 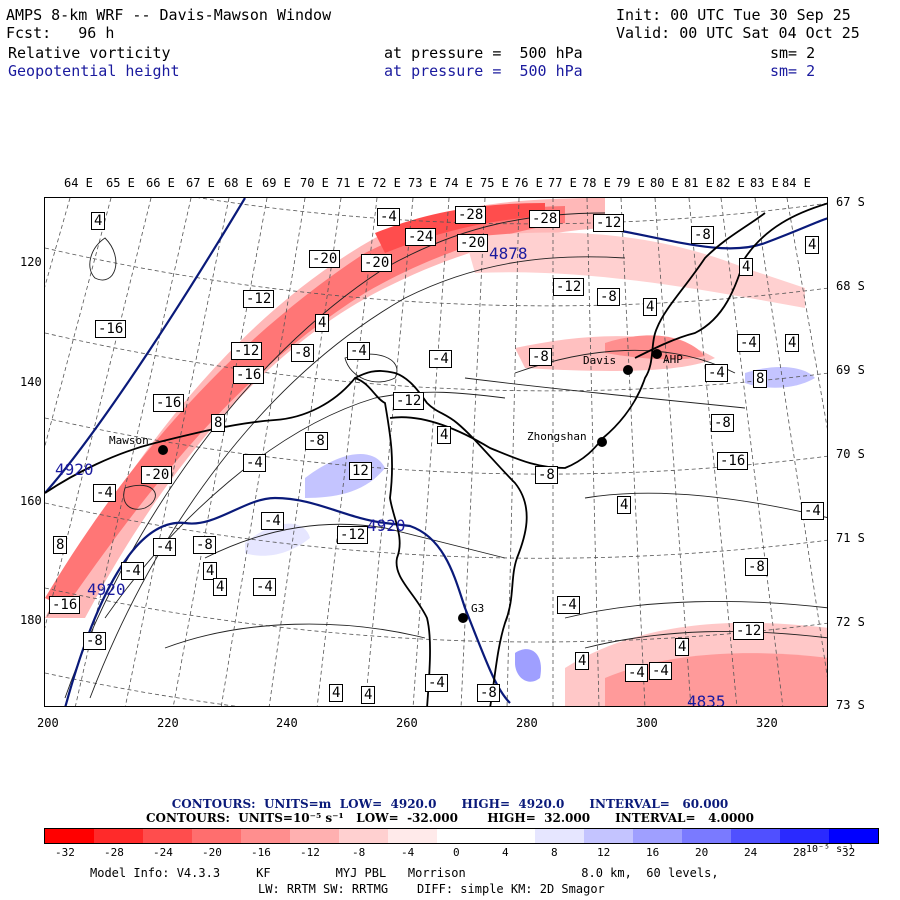 I want to click on x-tick: 200, so click(x=48, y=723).